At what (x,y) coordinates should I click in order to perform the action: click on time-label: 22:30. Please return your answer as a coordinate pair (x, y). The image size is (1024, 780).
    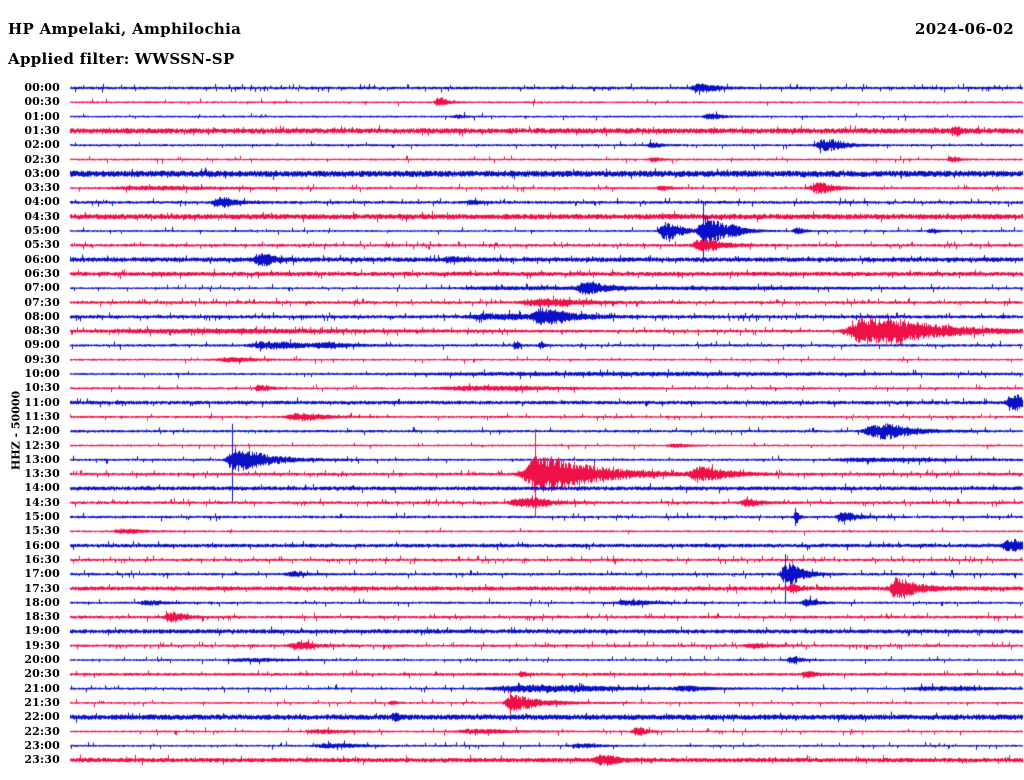
    Looking at the image, I should click on (42, 731).